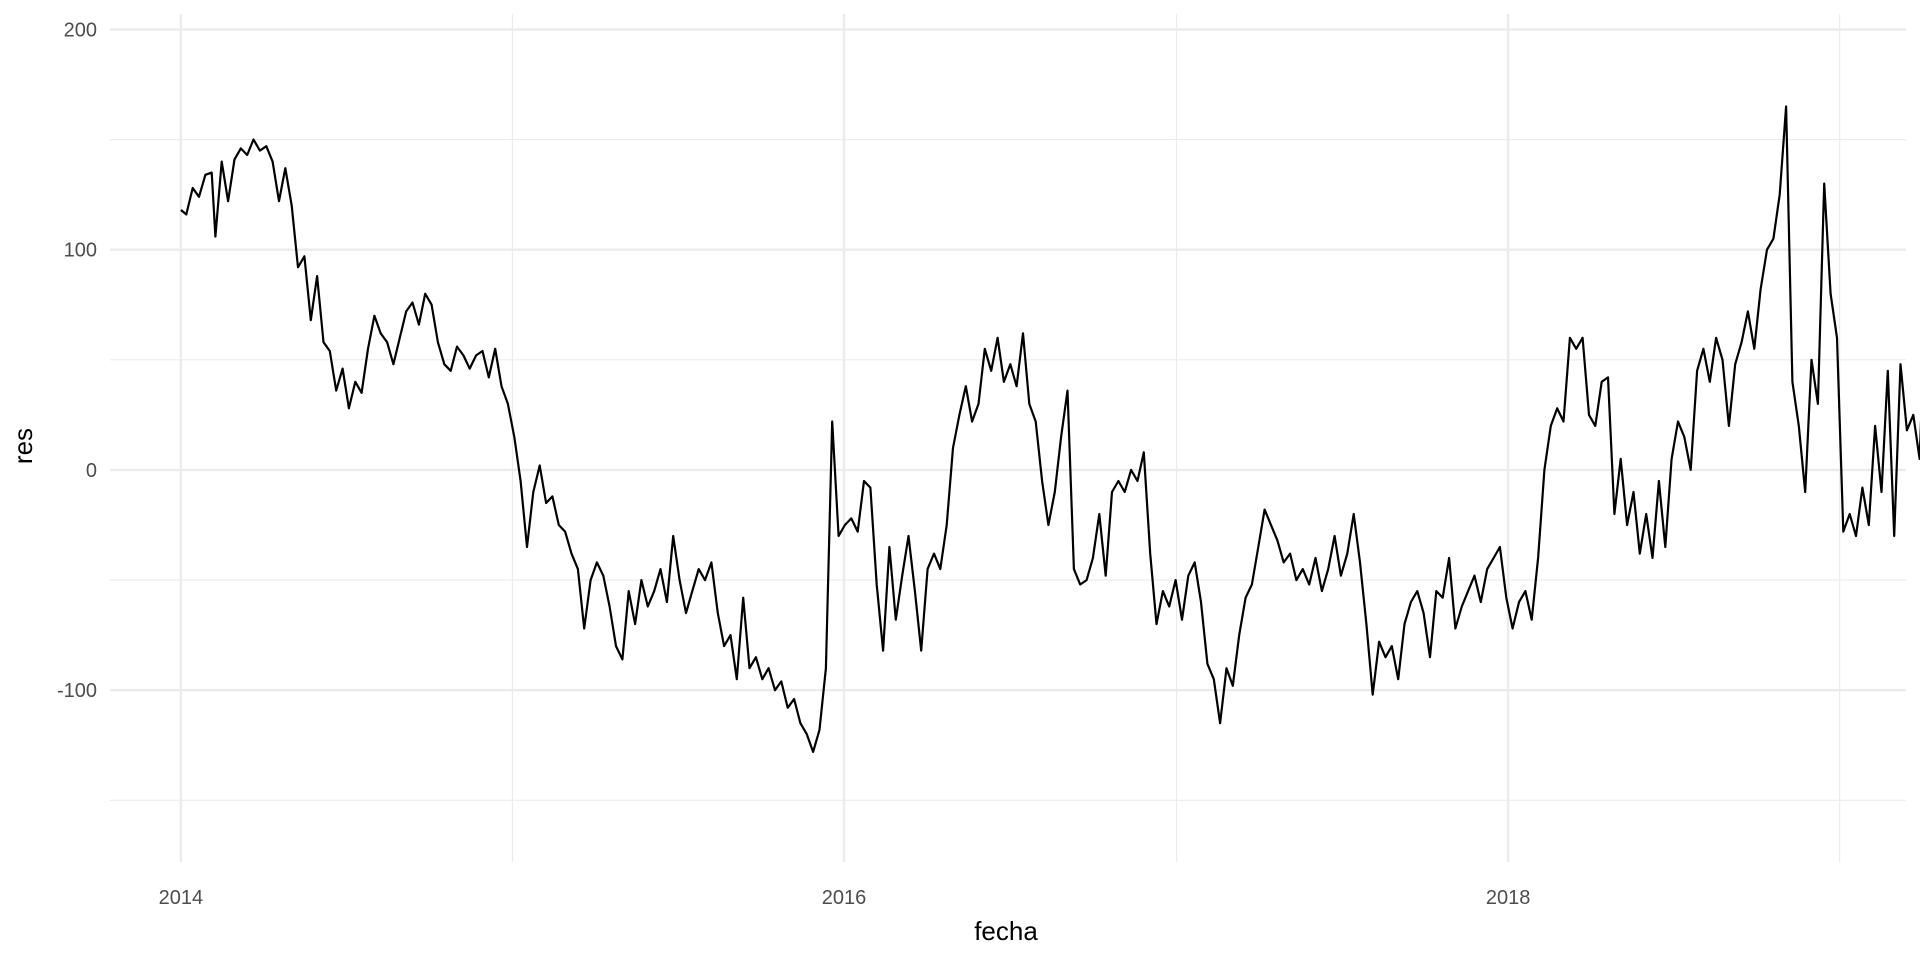 The image size is (1920, 960). What do you see at coordinates (77, 360) in the screenshot?
I see `y-axis-ticks: 200 100 0 -100` at bounding box center [77, 360].